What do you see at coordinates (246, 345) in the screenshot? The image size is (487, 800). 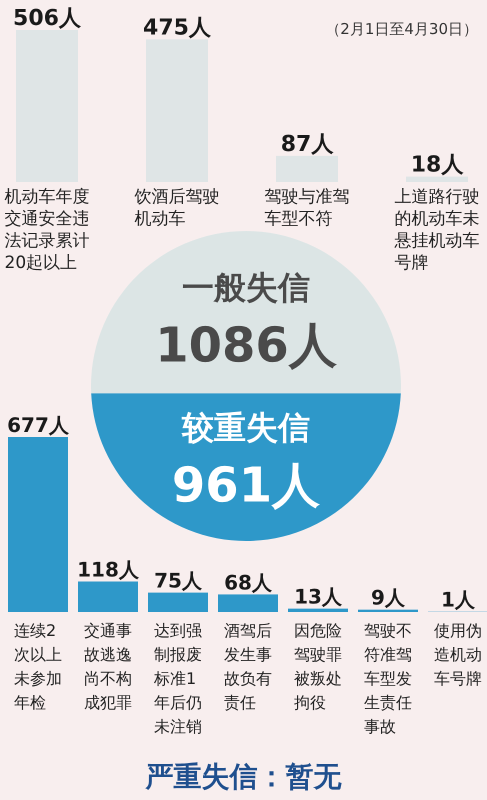 I see `data-label: 1086人` at bounding box center [246, 345].